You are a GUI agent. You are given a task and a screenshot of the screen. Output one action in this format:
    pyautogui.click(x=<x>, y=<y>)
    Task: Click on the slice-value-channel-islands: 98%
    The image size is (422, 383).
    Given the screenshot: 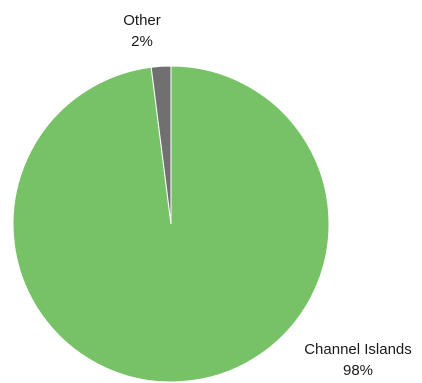 What is the action you would take?
    pyautogui.click(x=358, y=370)
    